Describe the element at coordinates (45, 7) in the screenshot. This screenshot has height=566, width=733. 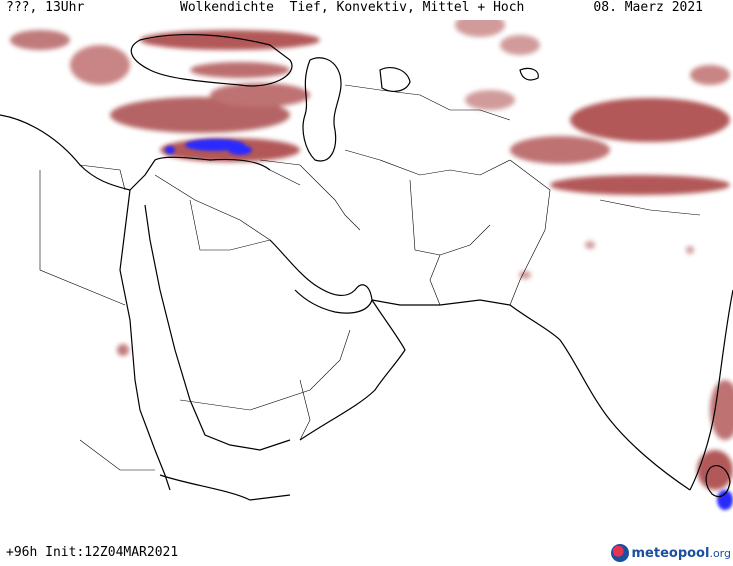
I see `forecast-time-label: ???, 13Uhr` at that location.